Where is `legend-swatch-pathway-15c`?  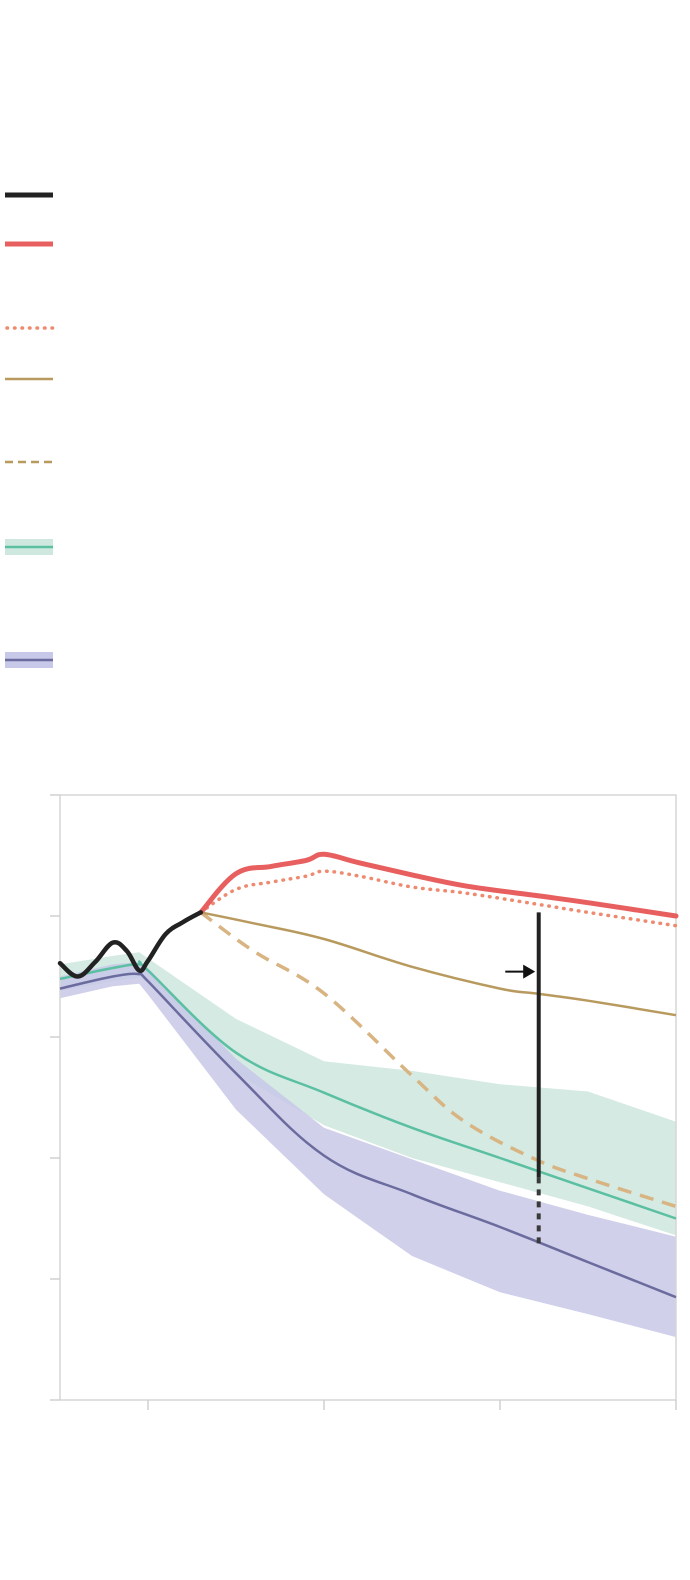 legend-swatch-pathway-15c is located at coordinates (29, 660).